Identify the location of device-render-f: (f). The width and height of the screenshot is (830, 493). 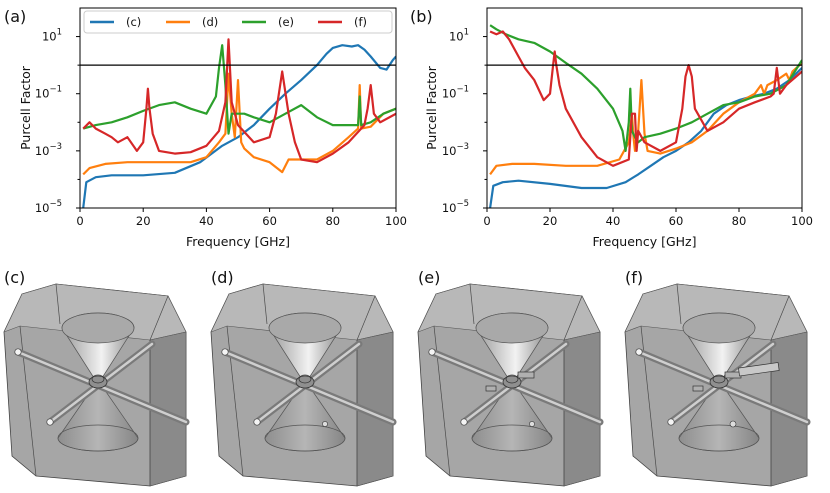
(717, 377).